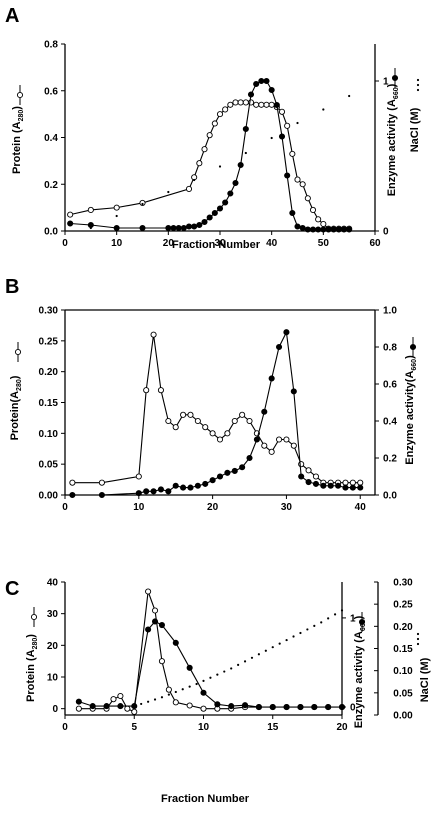  I want to click on y2-tick-label: 0.4, so click(390, 422).